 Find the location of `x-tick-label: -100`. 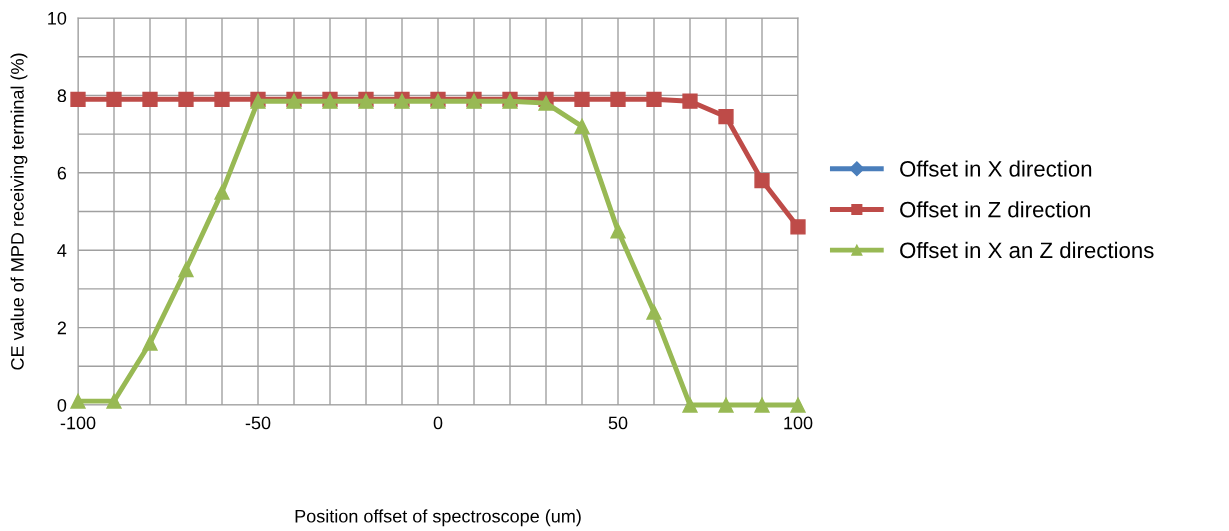

x-tick-label: -100 is located at coordinates (78, 423).